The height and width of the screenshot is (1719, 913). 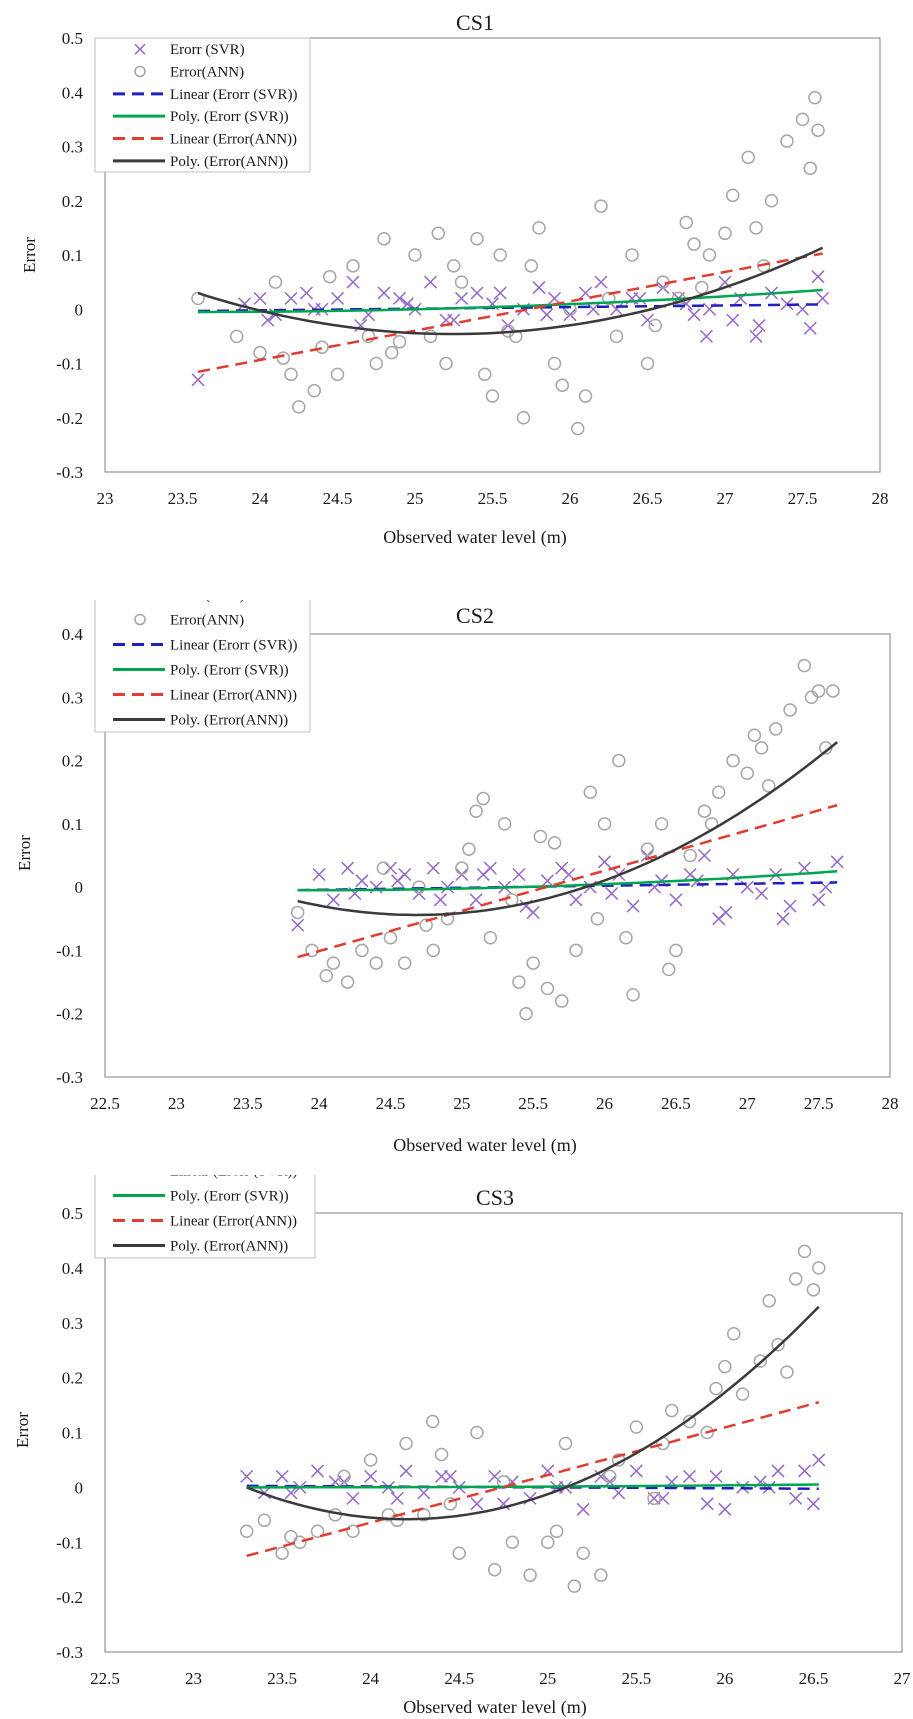 I want to click on legend-label: Poly. (Error(ANN)), so click(x=229, y=162).